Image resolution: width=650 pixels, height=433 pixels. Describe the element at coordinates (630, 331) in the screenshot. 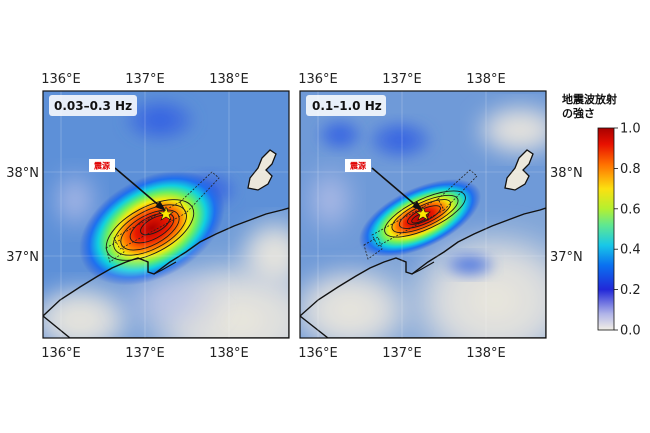

I see `colorbar-tick-label: 0.0` at that location.